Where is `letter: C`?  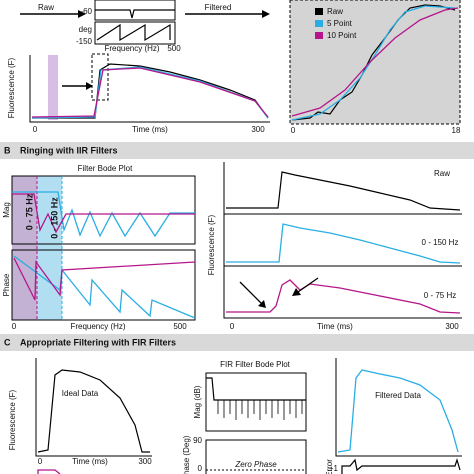
letter: C is located at coordinates (7, 342).